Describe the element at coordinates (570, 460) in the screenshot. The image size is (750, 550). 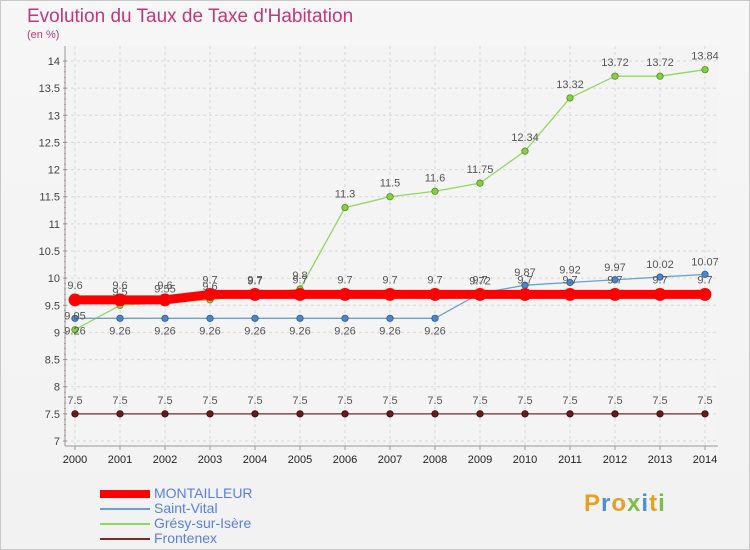
I see `x-tick-label: 2011` at that location.